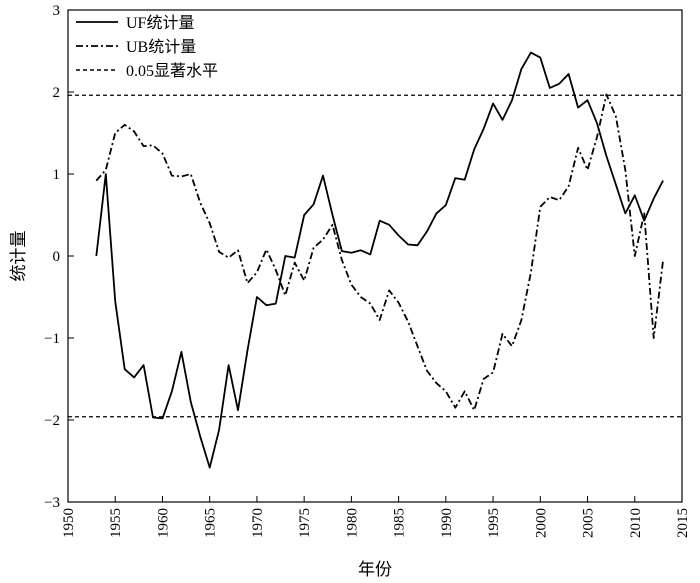 The height and width of the screenshot is (583, 700). What do you see at coordinates (69, 523) in the screenshot?
I see `x-tick-label: 1950` at bounding box center [69, 523].